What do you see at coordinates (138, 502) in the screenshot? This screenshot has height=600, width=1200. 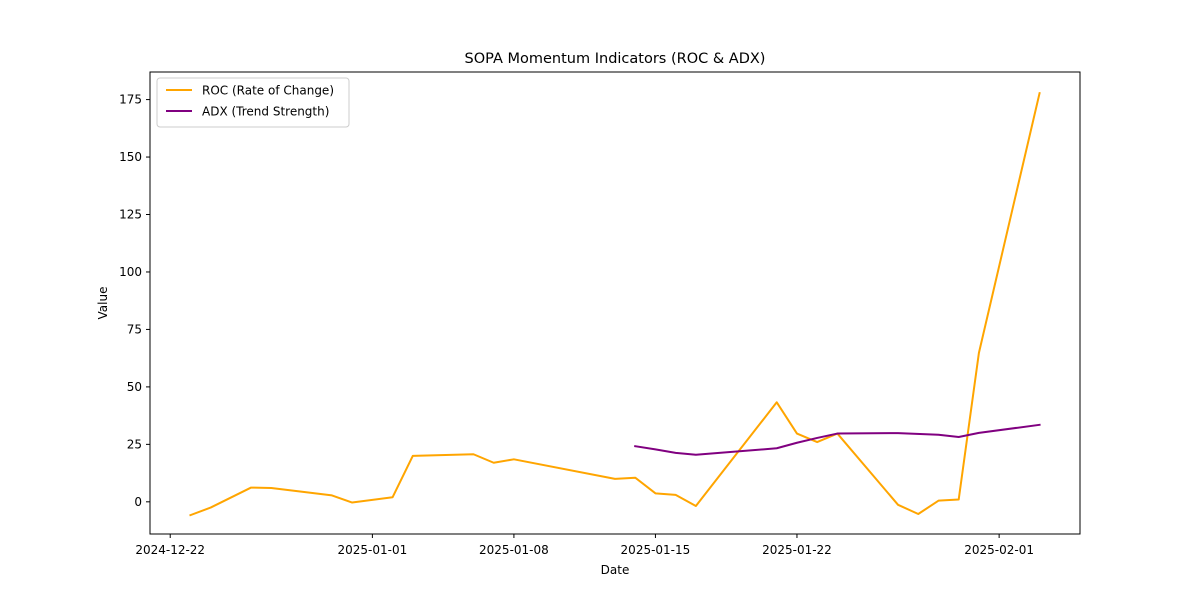 I see `y-tick-label: 0` at bounding box center [138, 502].